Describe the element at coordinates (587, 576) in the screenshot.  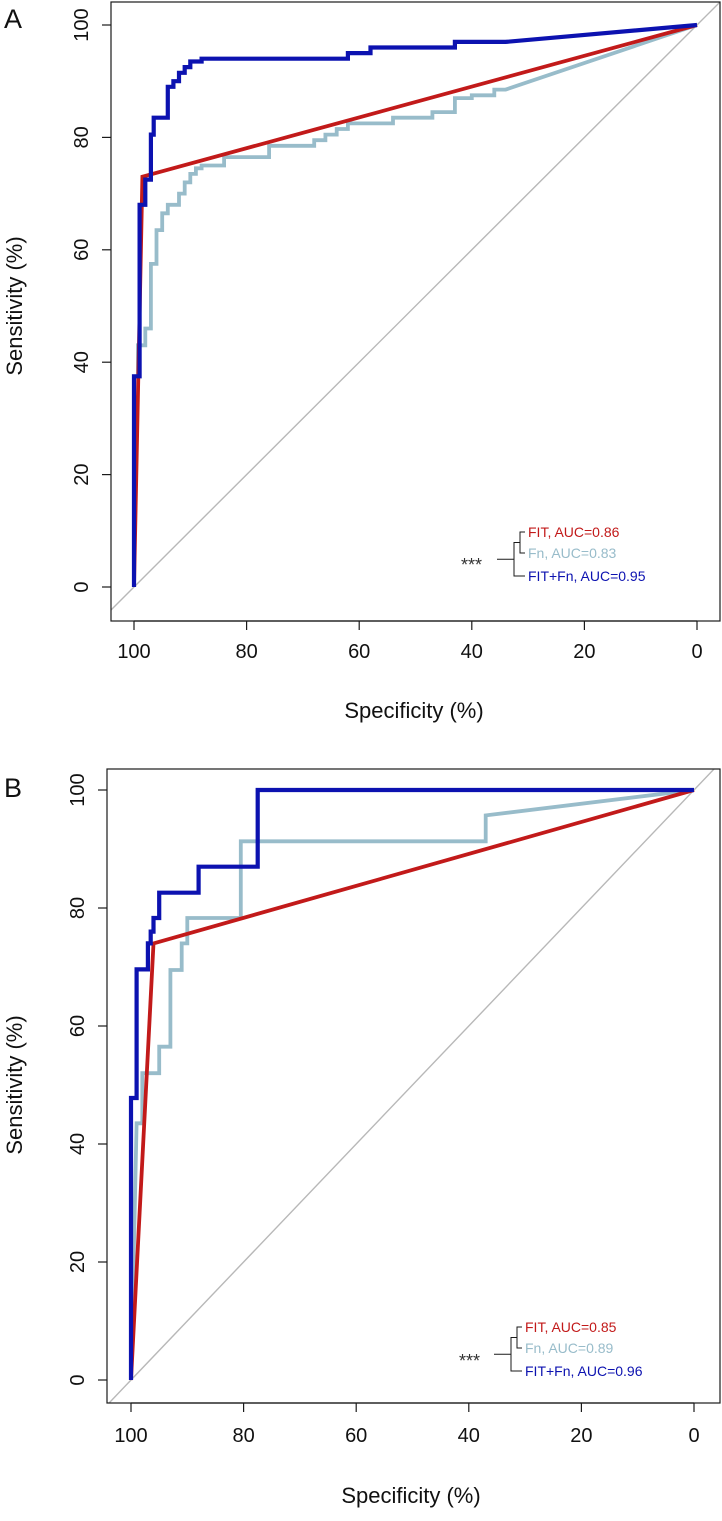
I see `legend-entry-fit-fn: FIT+Fn, AUC=0.95` at that location.